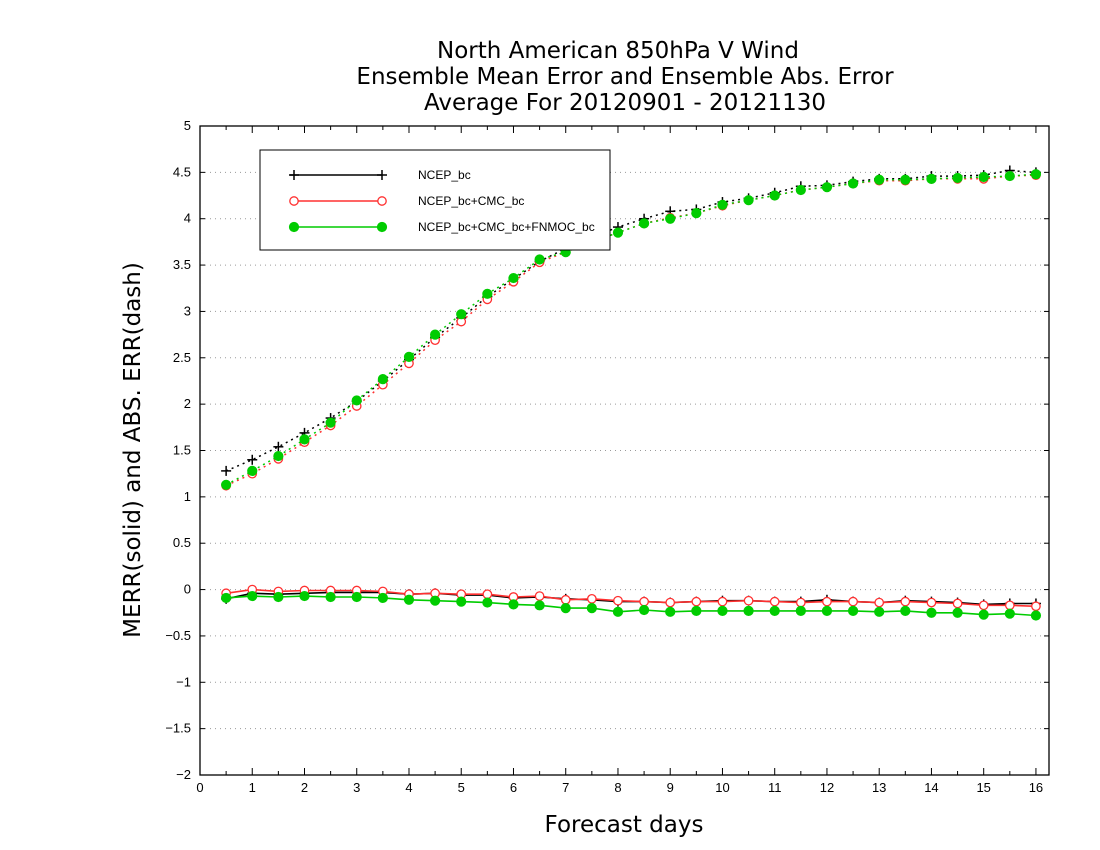 The height and width of the screenshot is (850, 1100). What do you see at coordinates (382, 201) in the screenshot?
I see `legend-swatch-end-circle-marker` at bounding box center [382, 201].